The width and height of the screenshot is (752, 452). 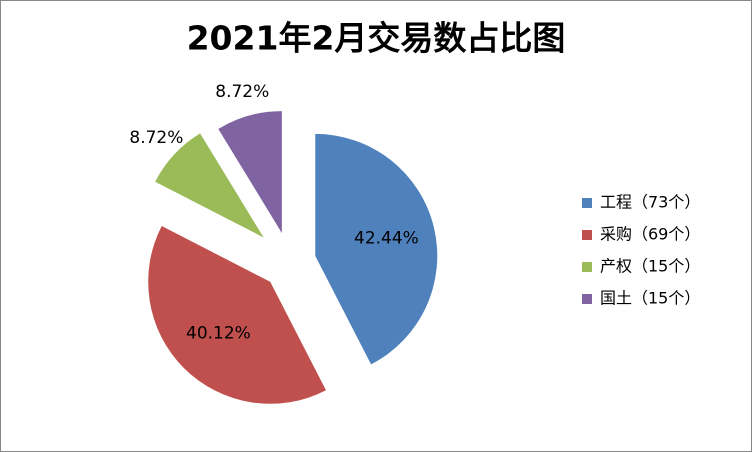 What do you see at coordinates (376, 38) in the screenshot?
I see `chart-title: 2021年2月交易数占比图` at bounding box center [376, 38].